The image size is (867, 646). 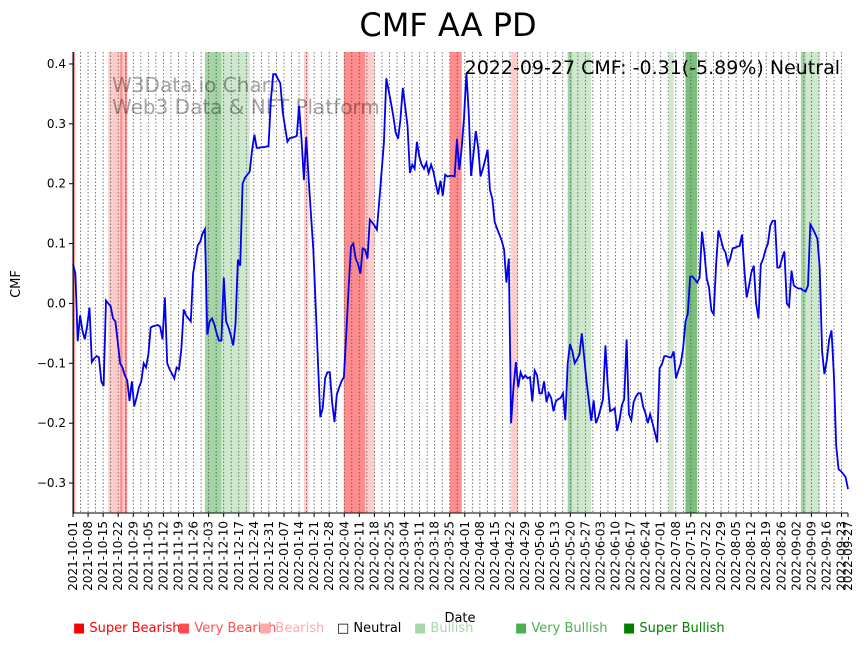 I want to click on y-tick-label: 0.4, so click(x=56, y=64).